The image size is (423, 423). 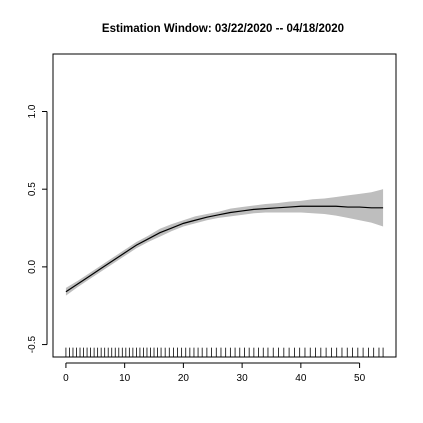 What do you see at coordinates (214, 373) in the screenshot?
I see `x-axis: 0 10 20 30 40 50` at bounding box center [214, 373].